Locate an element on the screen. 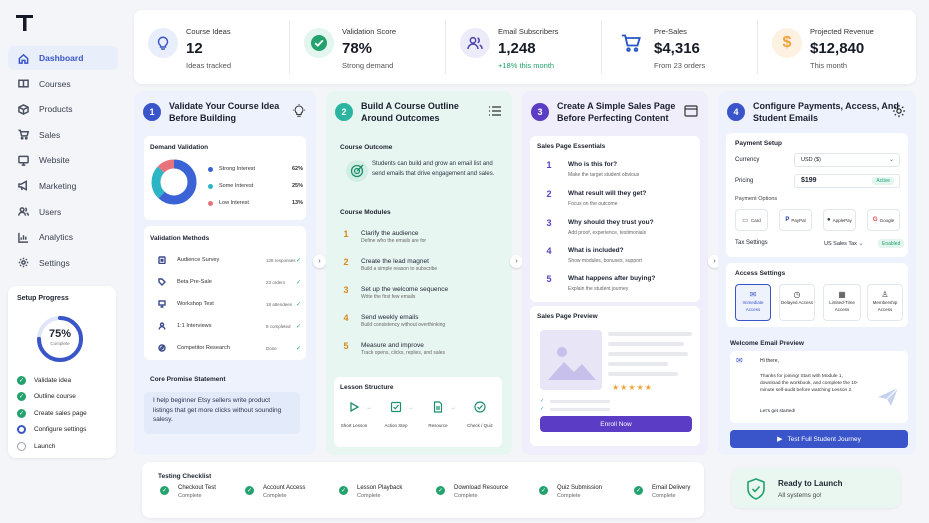 The width and height of the screenshot is (929, 523). test-item: ✓ Email Delivery Complete is located at coordinates (662, 492).